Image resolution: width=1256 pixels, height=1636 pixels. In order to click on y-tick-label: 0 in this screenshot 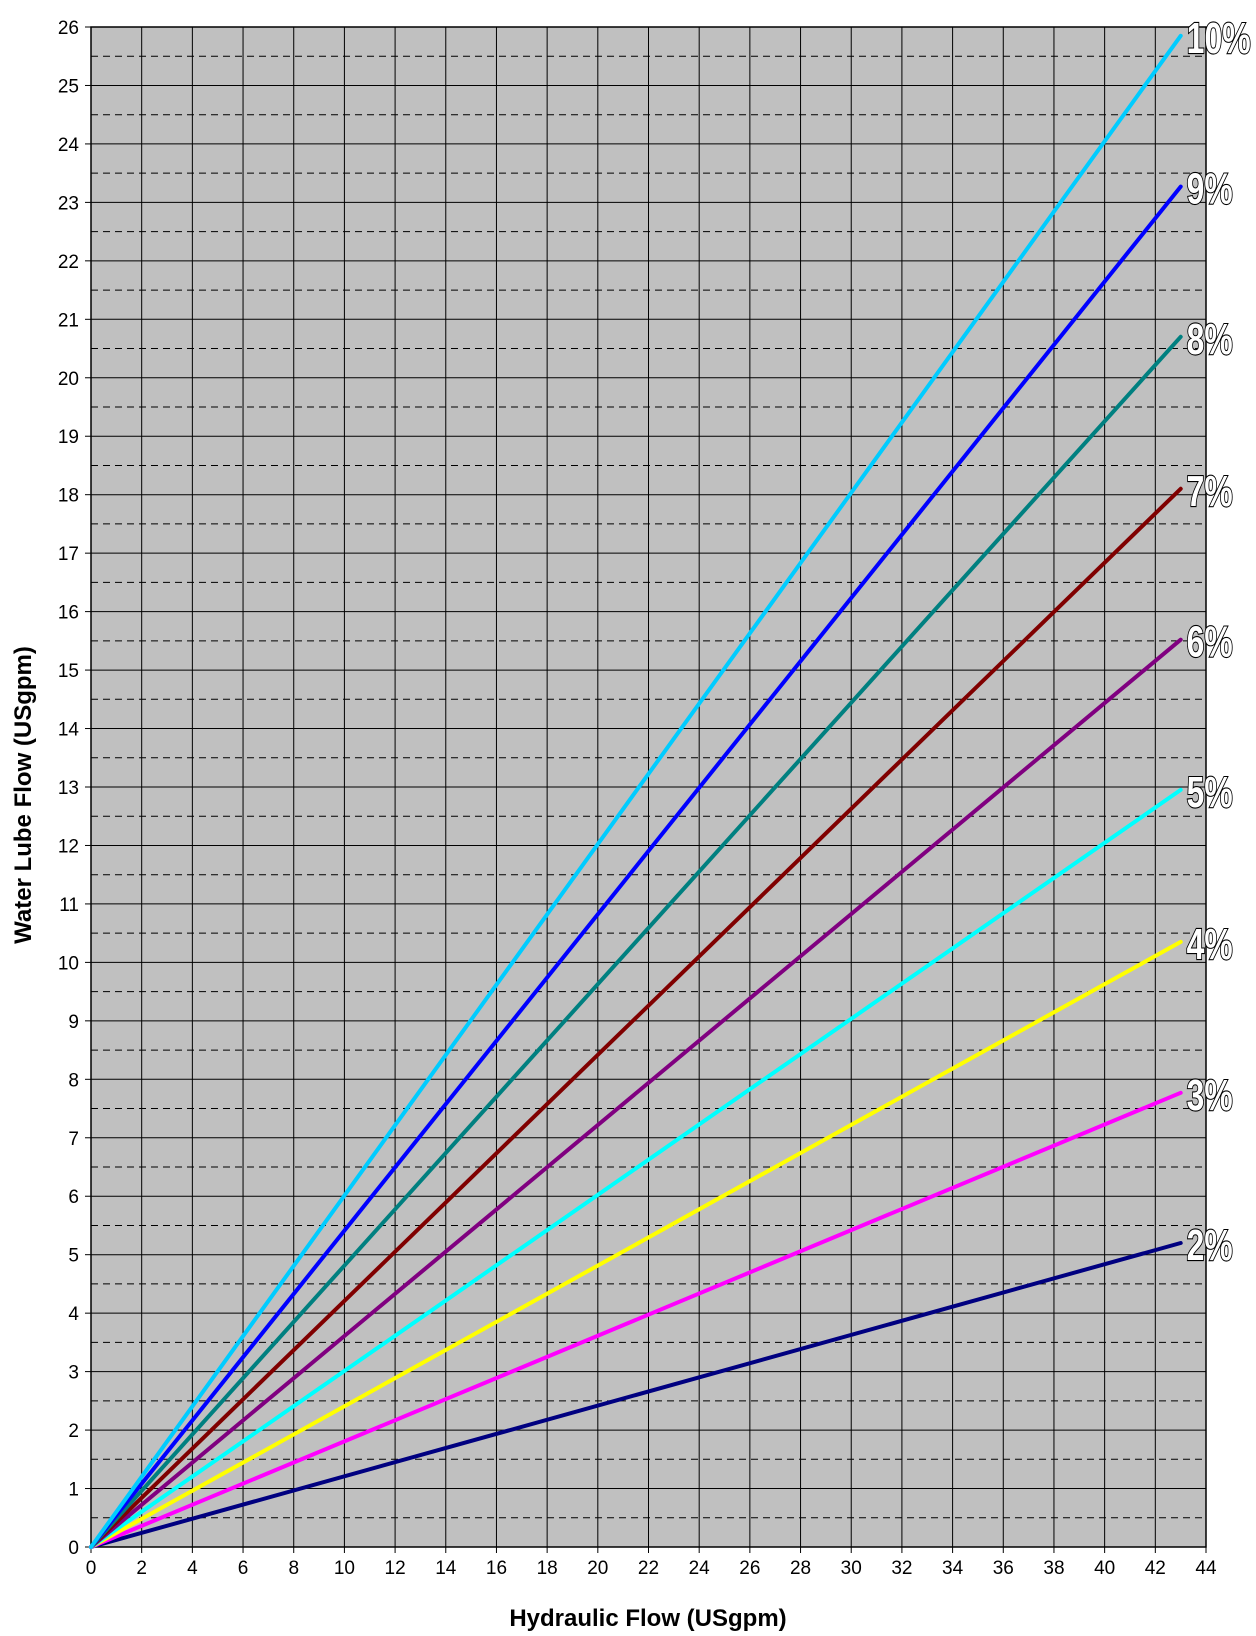, I will do `click(73, 1548)`.